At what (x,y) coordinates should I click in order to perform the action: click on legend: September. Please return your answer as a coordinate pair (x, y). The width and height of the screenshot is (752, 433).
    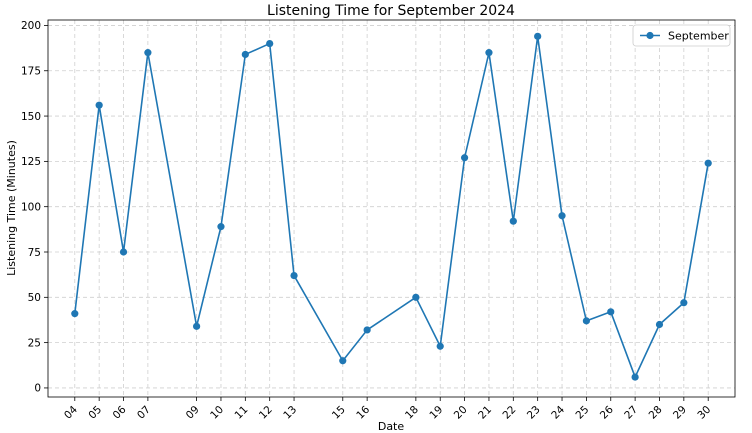
    Looking at the image, I should click on (681, 35).